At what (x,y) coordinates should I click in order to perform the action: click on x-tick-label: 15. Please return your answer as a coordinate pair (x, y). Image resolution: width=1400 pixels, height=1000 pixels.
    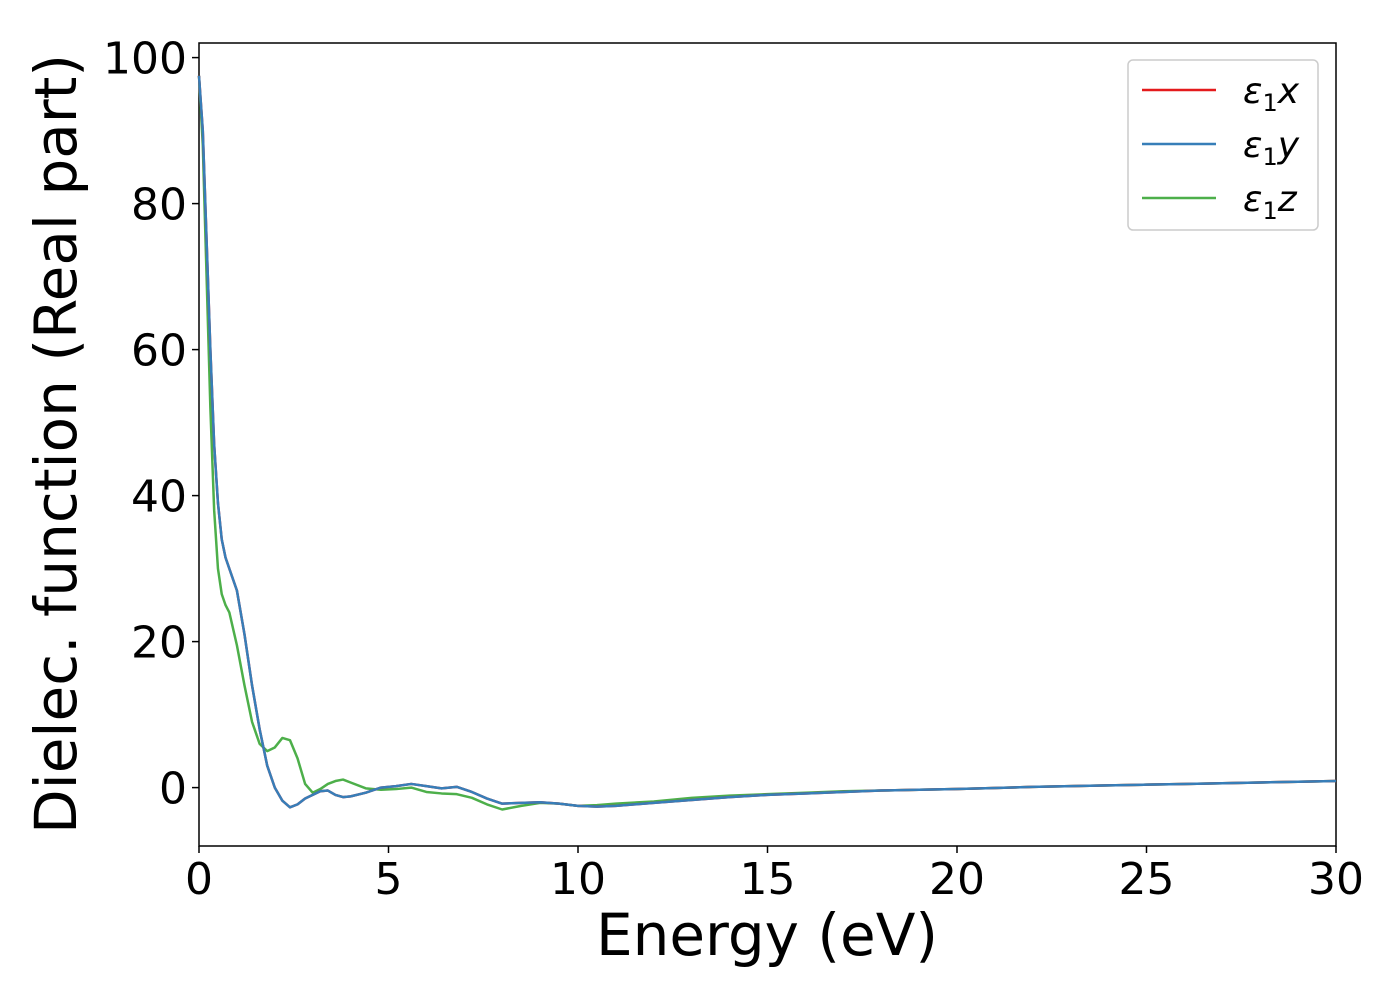
    Looking at the image, I should click on (768, 879).